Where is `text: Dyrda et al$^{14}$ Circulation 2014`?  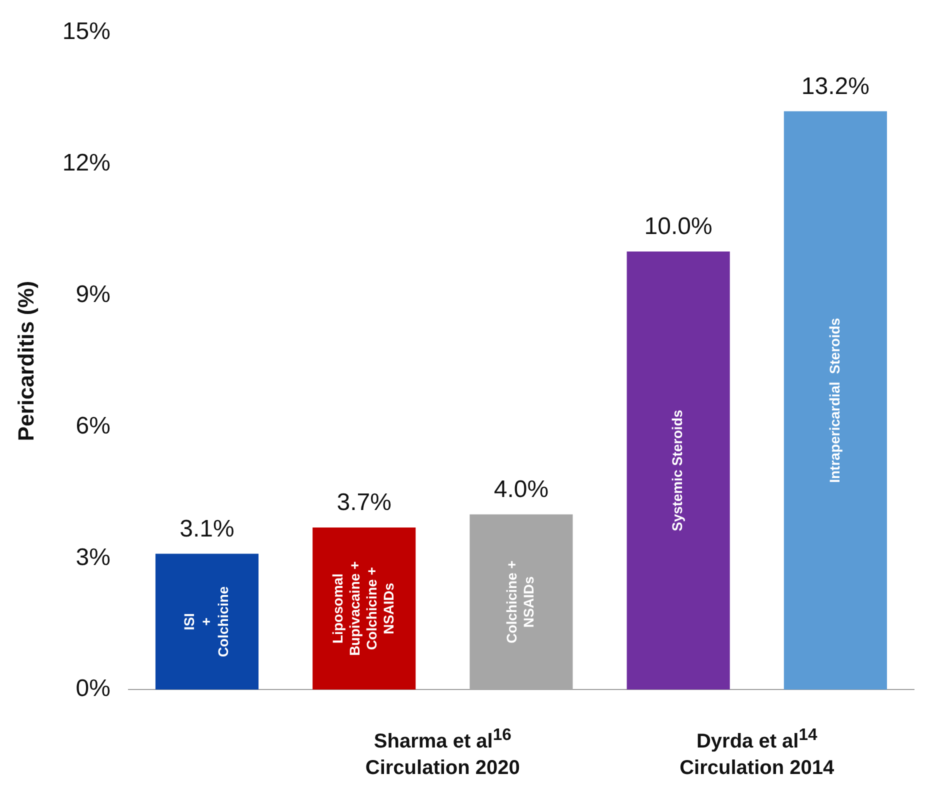 text: Dyrda et al$^{14}$ Circulation 2014 is located at coordinates (757, 752).